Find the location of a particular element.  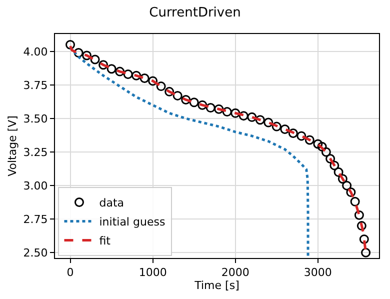

x-axis-title: Time [s] is located at coordinates (217, 285).